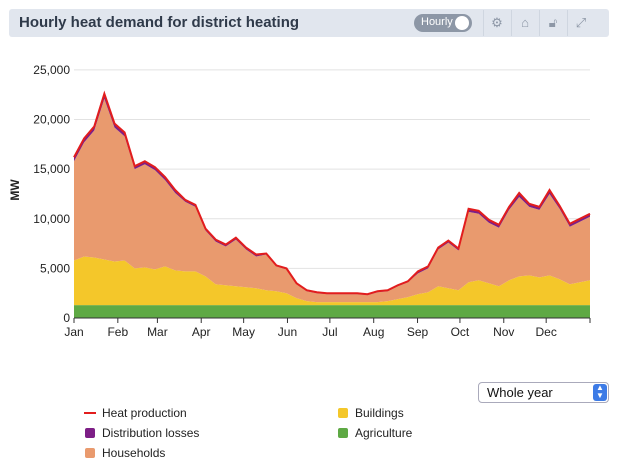  I want to click on legend-label: Agriculture, so click(384, 433).